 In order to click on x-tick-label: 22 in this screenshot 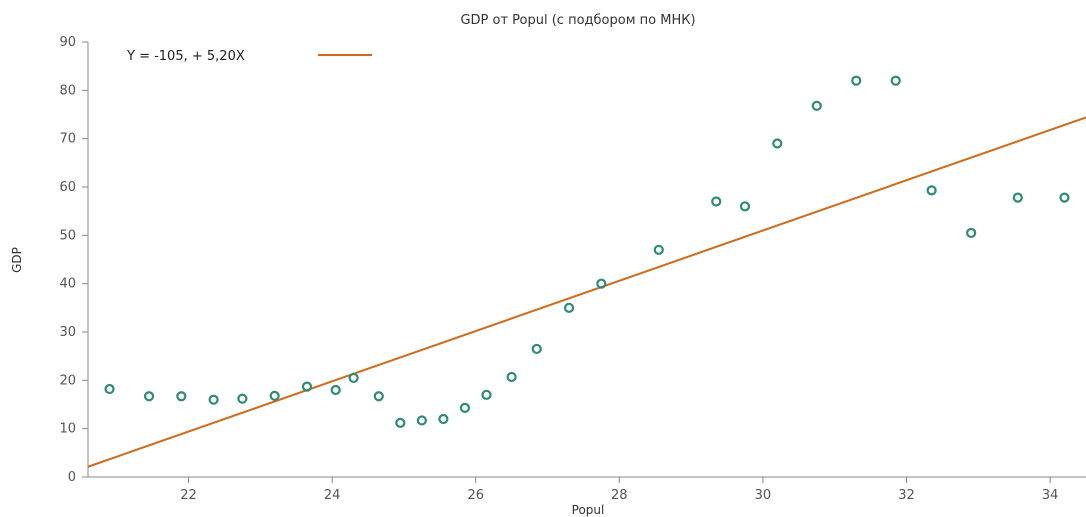, I will do `click(188, 495)`.